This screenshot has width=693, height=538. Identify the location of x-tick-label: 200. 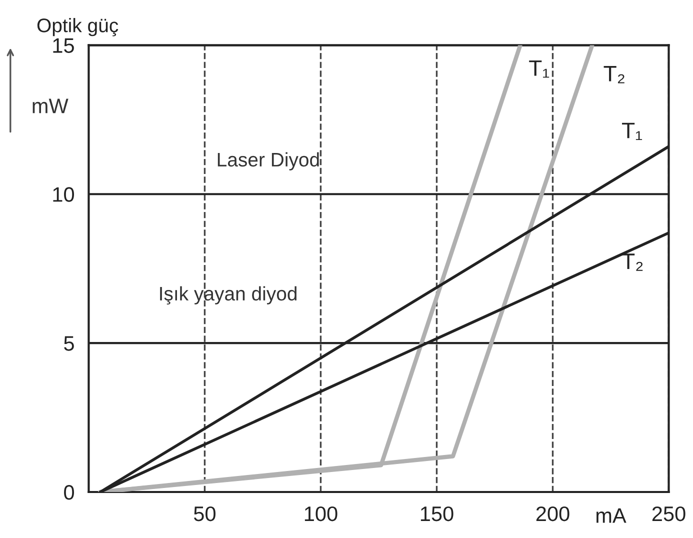
(553, 514).